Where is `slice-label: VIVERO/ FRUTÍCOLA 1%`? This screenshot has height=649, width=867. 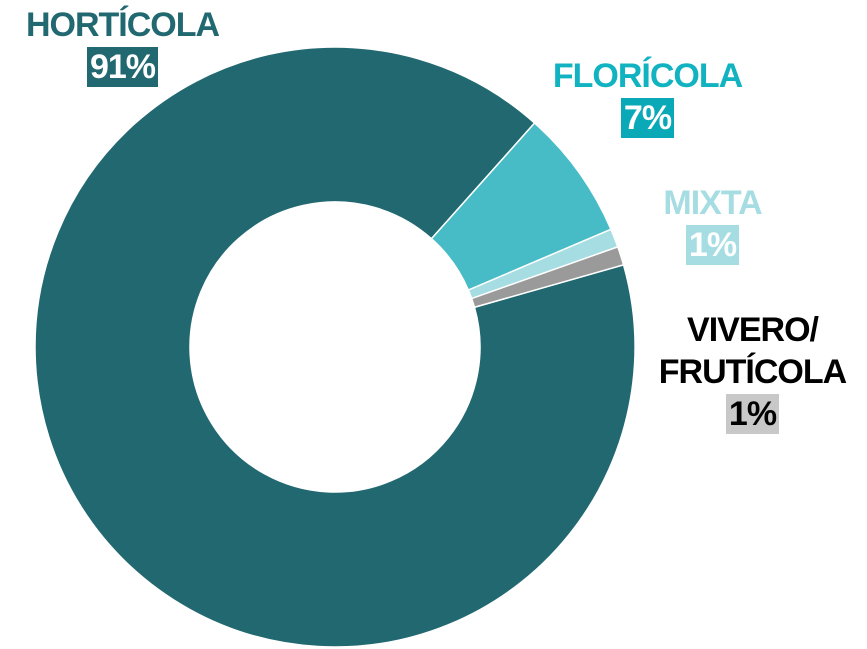 slice-label: VIVERO/ FRUTÍCOLA 1% is located at coordinates (752, 372).